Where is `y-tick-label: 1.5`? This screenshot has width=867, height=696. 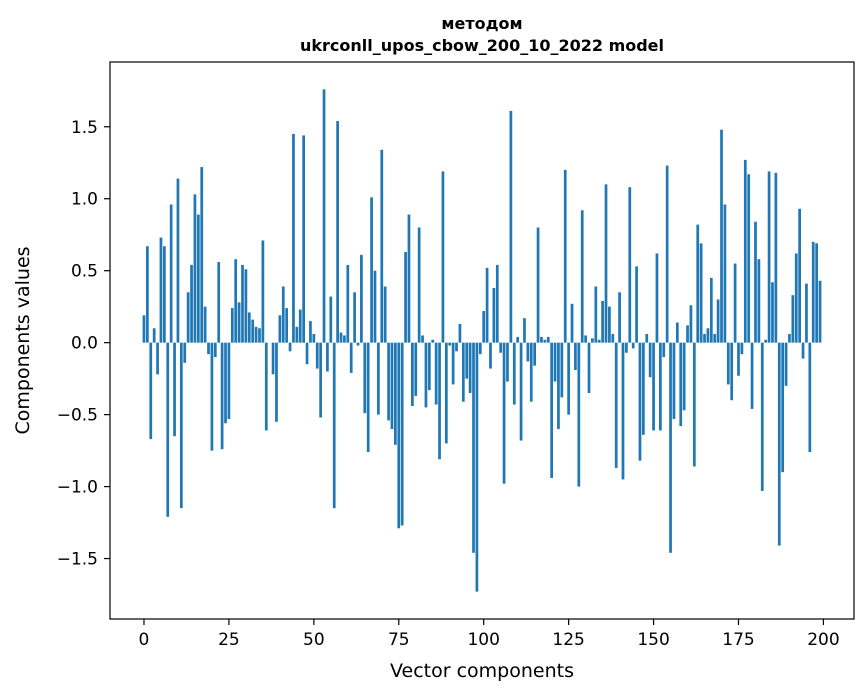 y-tick-label: 1.5 is located at coordinates (84, 128).